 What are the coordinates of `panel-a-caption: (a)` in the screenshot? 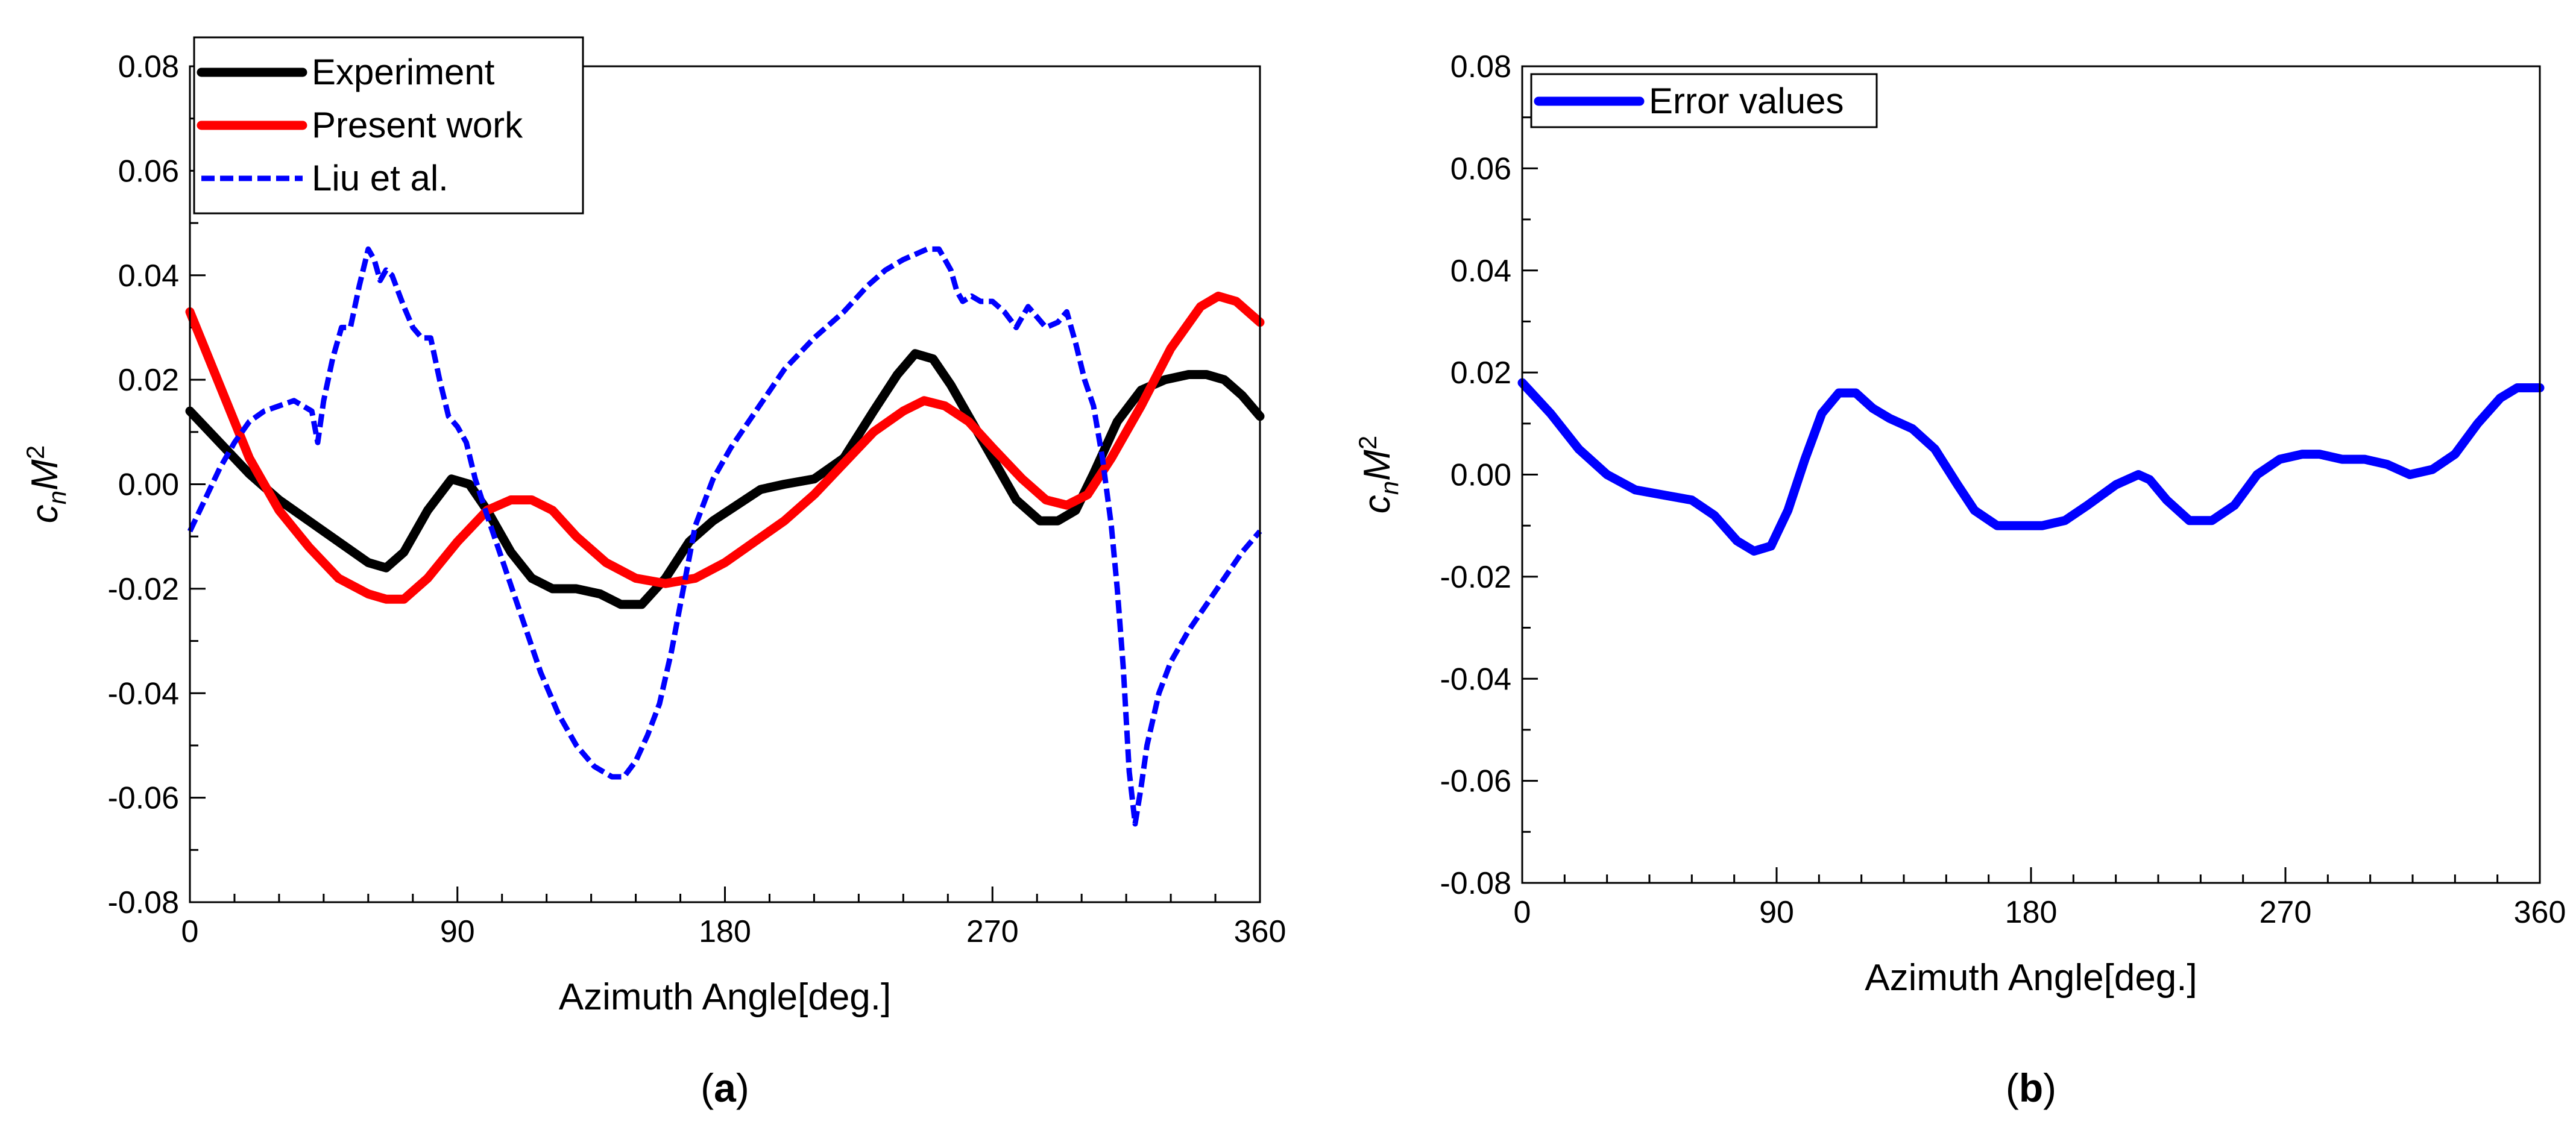 It's located at (725, 1088).